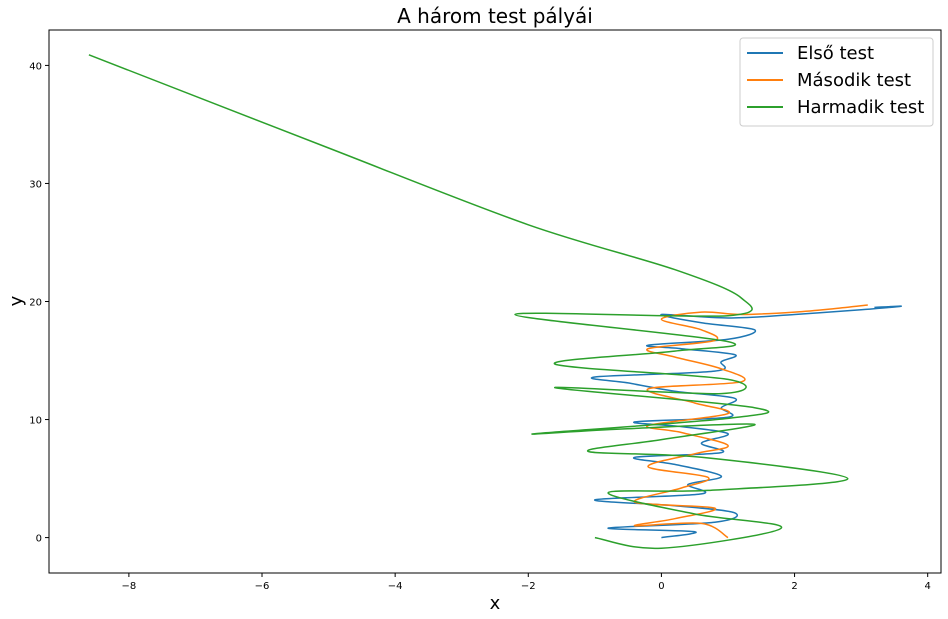 Image resolution: width=948 pixels, height=619 pixels. I want to click on legend-label-1: Első test, so click(835, 53).